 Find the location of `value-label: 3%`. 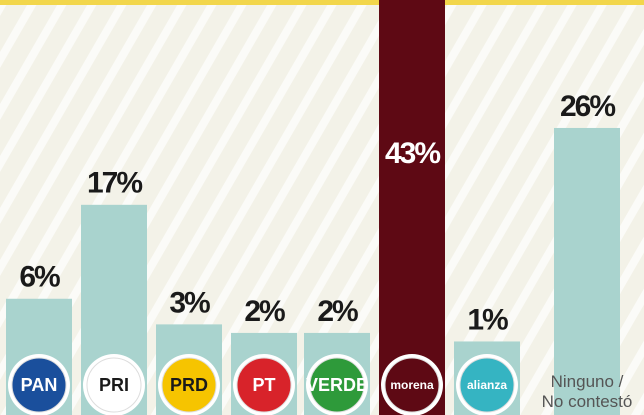

value-label: 3% is located at coordinates (189, 302).